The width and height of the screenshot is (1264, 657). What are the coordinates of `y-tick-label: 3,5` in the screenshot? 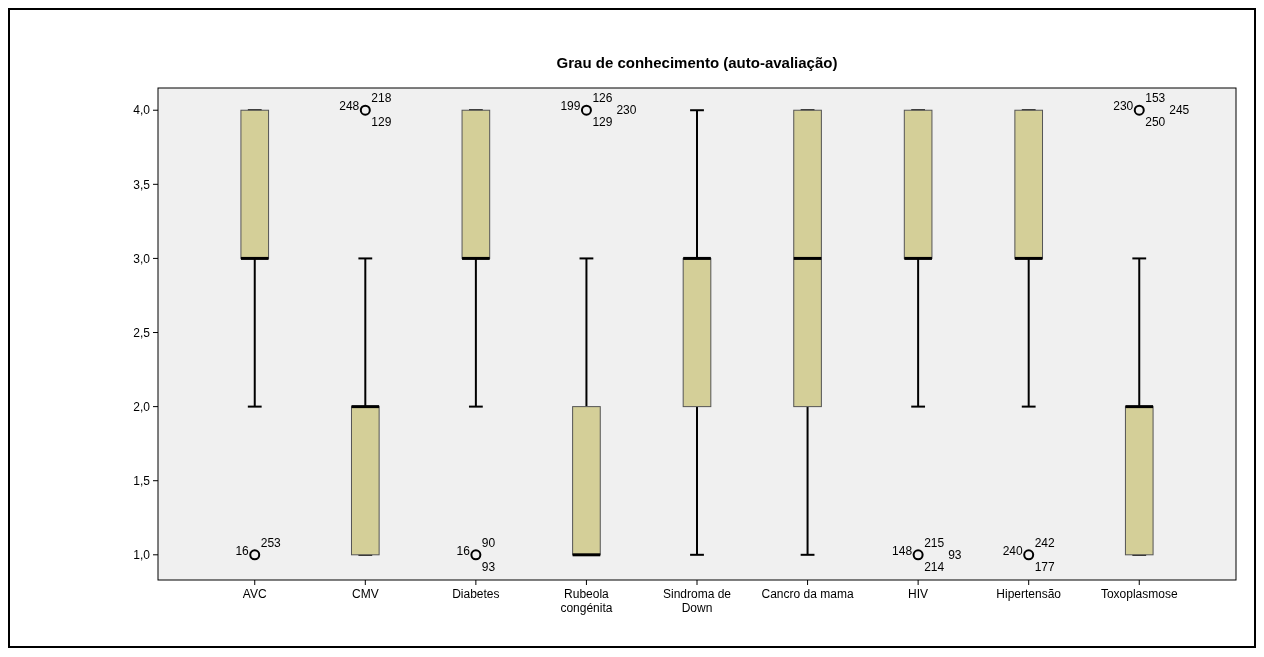 It's located at (142, 184).